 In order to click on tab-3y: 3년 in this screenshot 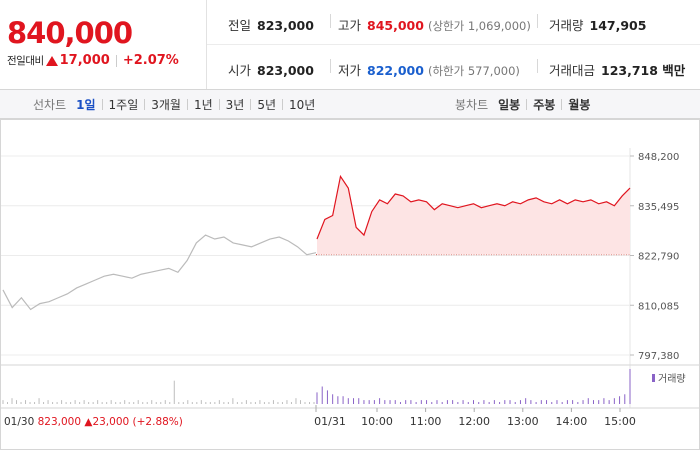, I will do `click(235, 105)`.